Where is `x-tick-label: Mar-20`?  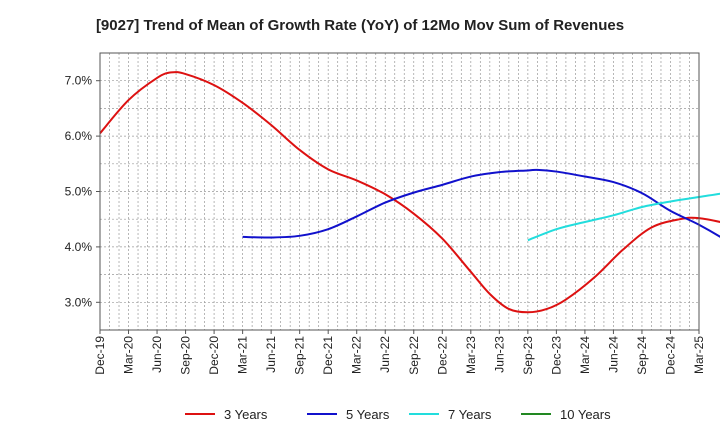 x-tick-label: Mar-20 is located at coordinates (129, 355).